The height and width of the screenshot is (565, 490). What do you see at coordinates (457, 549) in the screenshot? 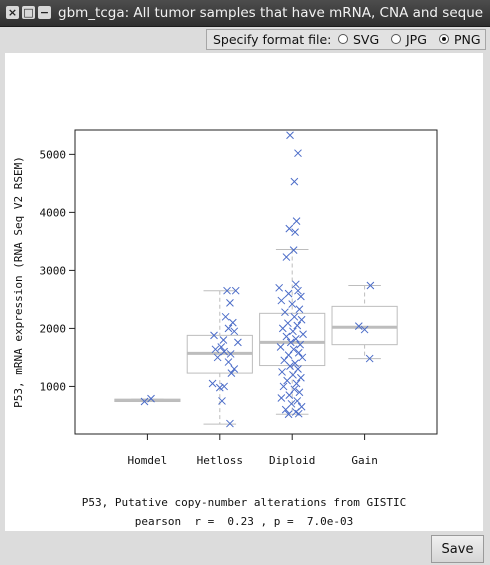
I see `save-button: Save` at bounding box center [457, 549].